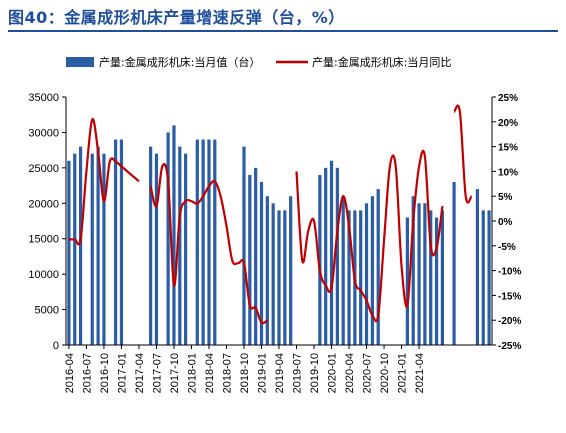 The image size is (566, 433). I want to click on x-tick-label: 2019-01, so click(262, 373).